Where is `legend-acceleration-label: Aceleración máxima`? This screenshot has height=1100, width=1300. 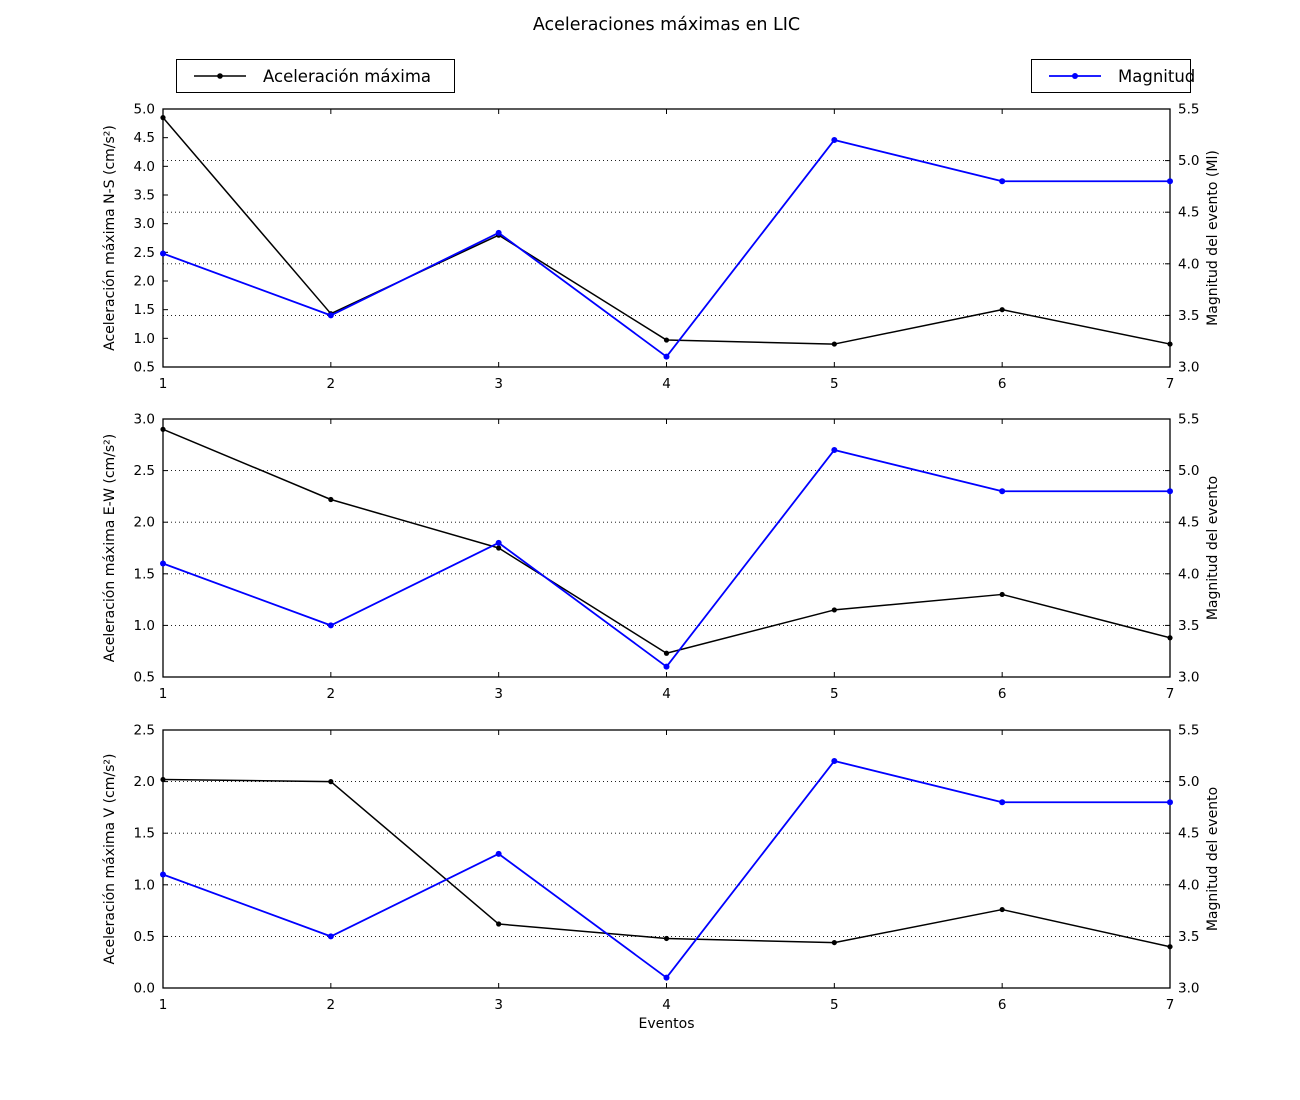
legend-acceleration-label: Aceleración máxima is located at coordinates (347, 76).